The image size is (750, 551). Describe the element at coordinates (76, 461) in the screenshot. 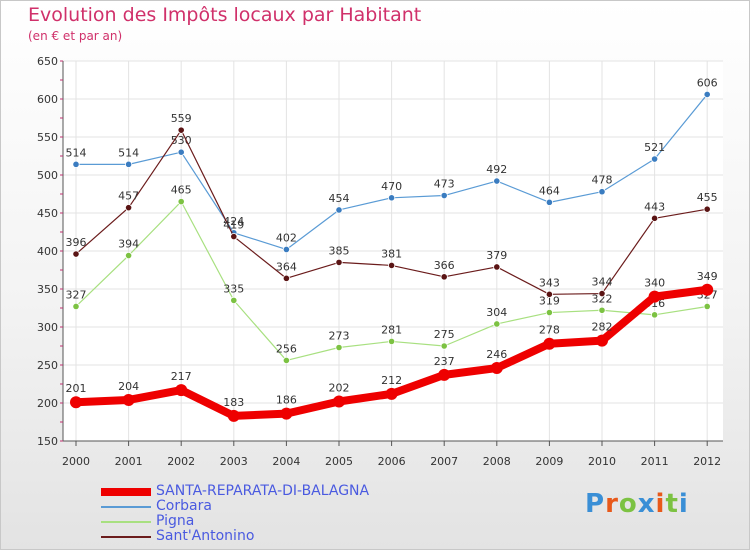

I see `x-tick-label: 2000` at that location.